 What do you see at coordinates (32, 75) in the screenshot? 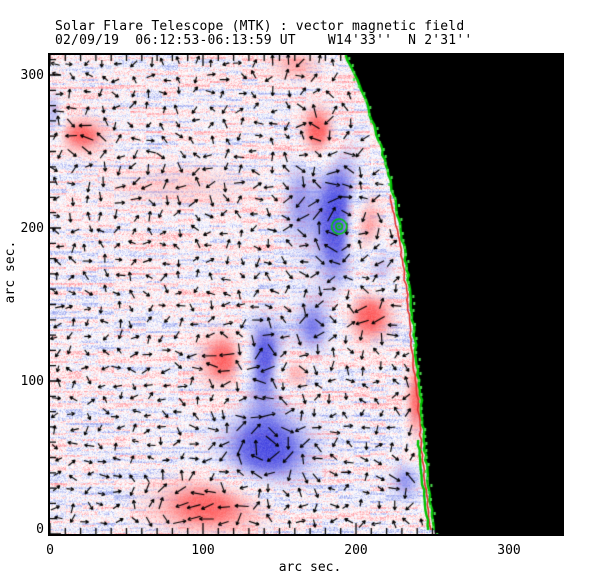
I see `y-tick-label: 300` at bounding box center [32, 75].